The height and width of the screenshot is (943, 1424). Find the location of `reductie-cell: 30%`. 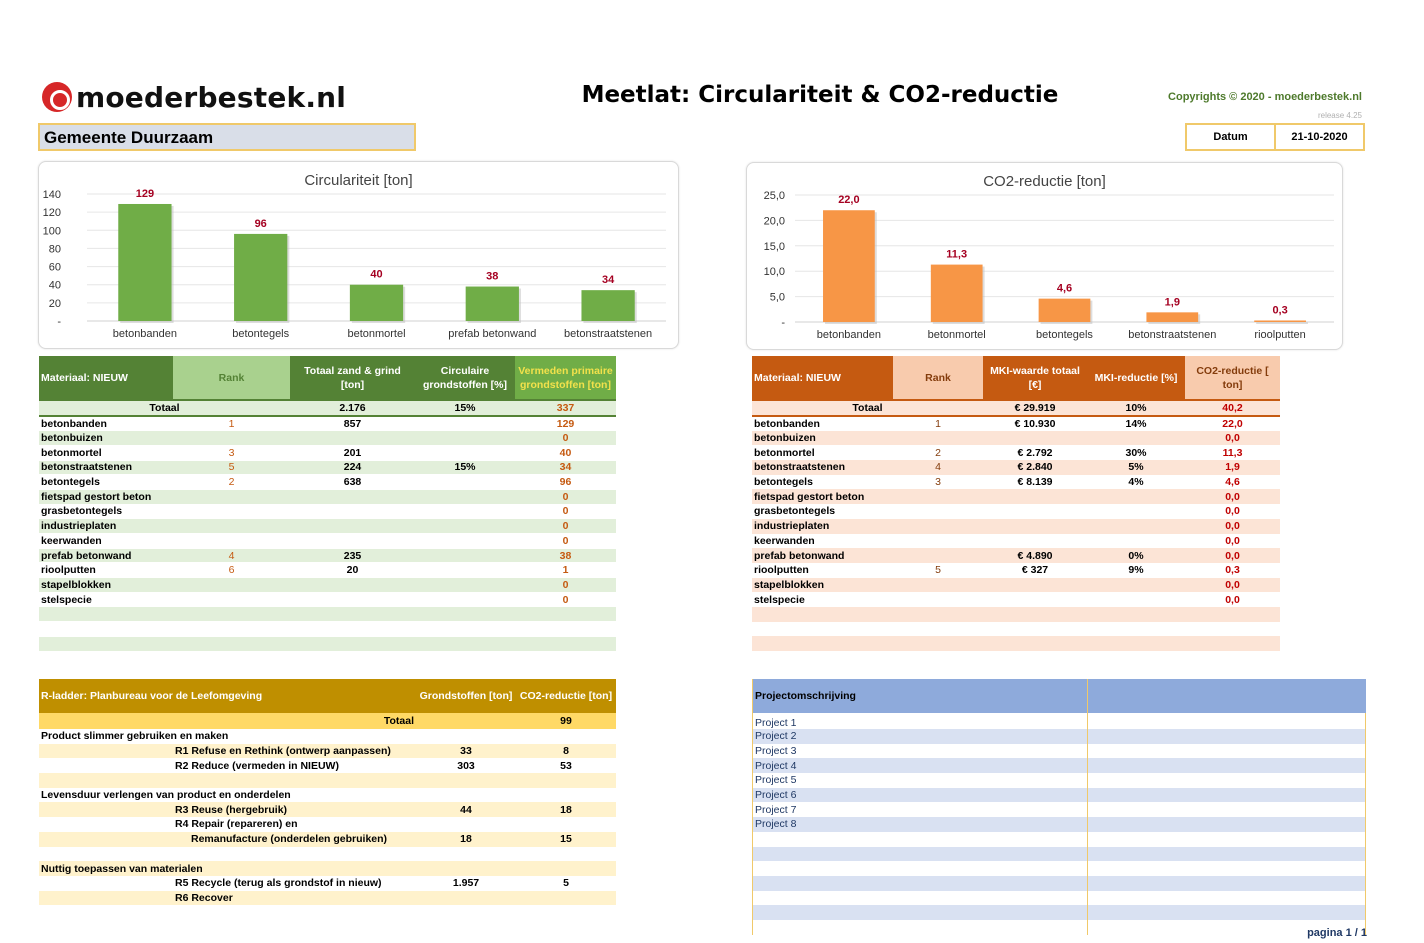

reductie-cell: 30% is located at coordinates (1136, 452).